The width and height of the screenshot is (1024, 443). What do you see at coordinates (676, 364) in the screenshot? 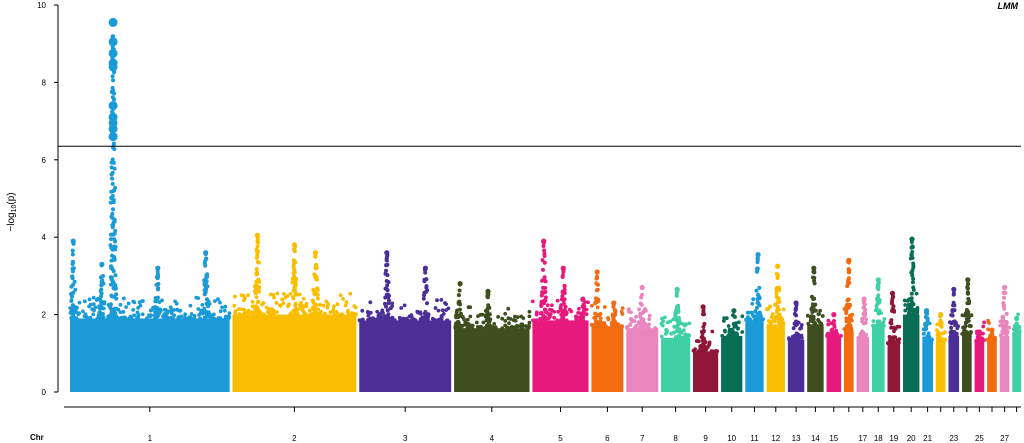
I see `chromosome-8-bulk` at bounding box center [676, 364].